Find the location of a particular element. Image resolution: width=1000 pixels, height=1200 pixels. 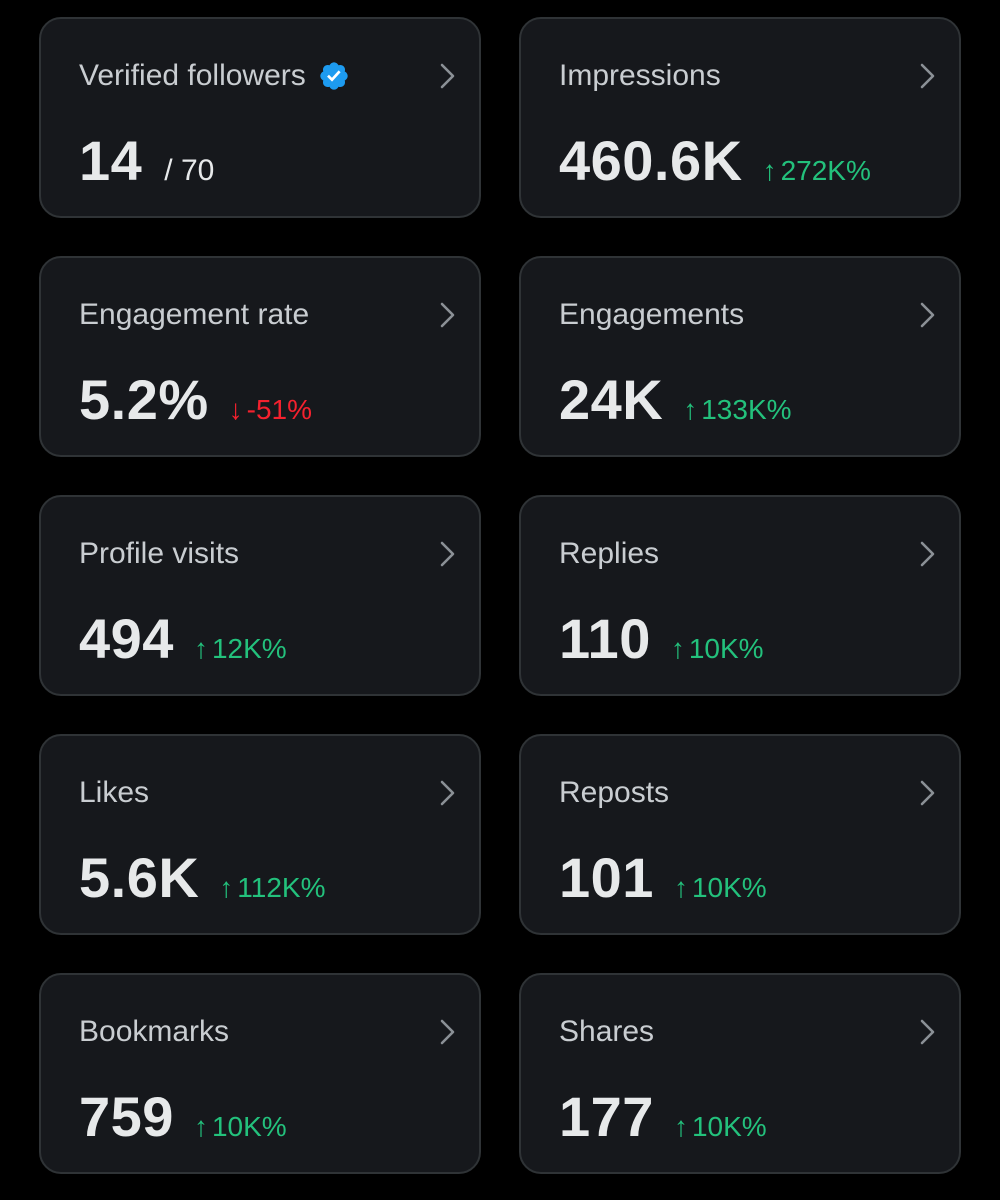

card-title: Profile visits is located at coordinates (159, 554).